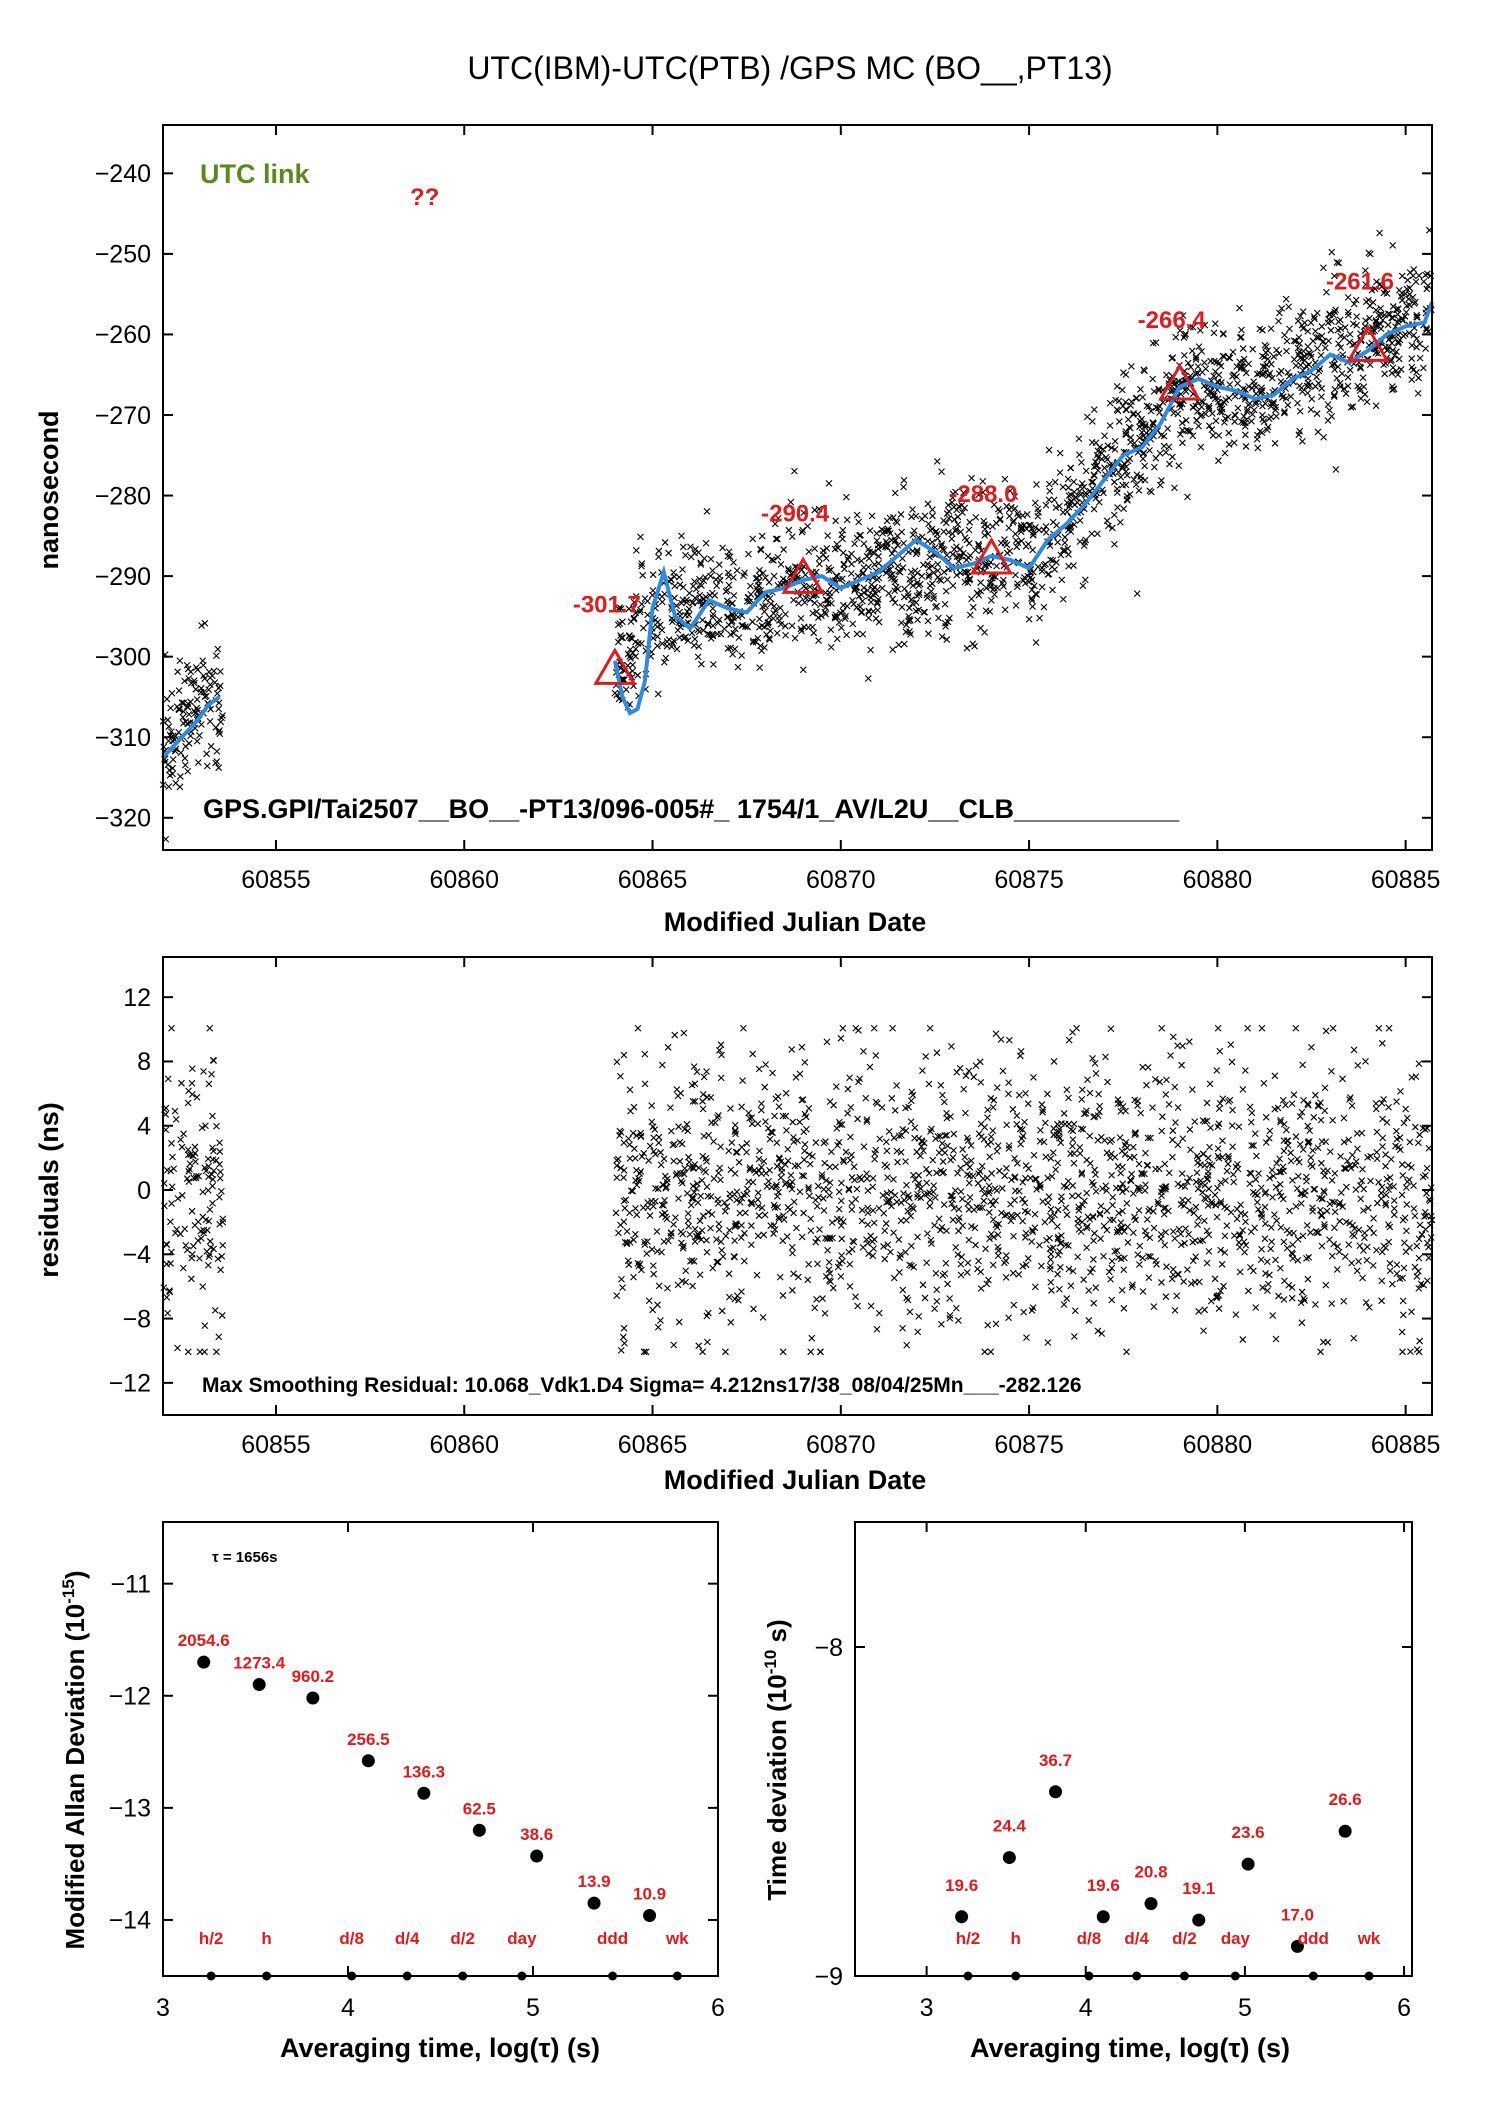 The height and width of the screenshot is (2105, 1488). I want to click on x-tick-label: 3, so click(163, 2008).